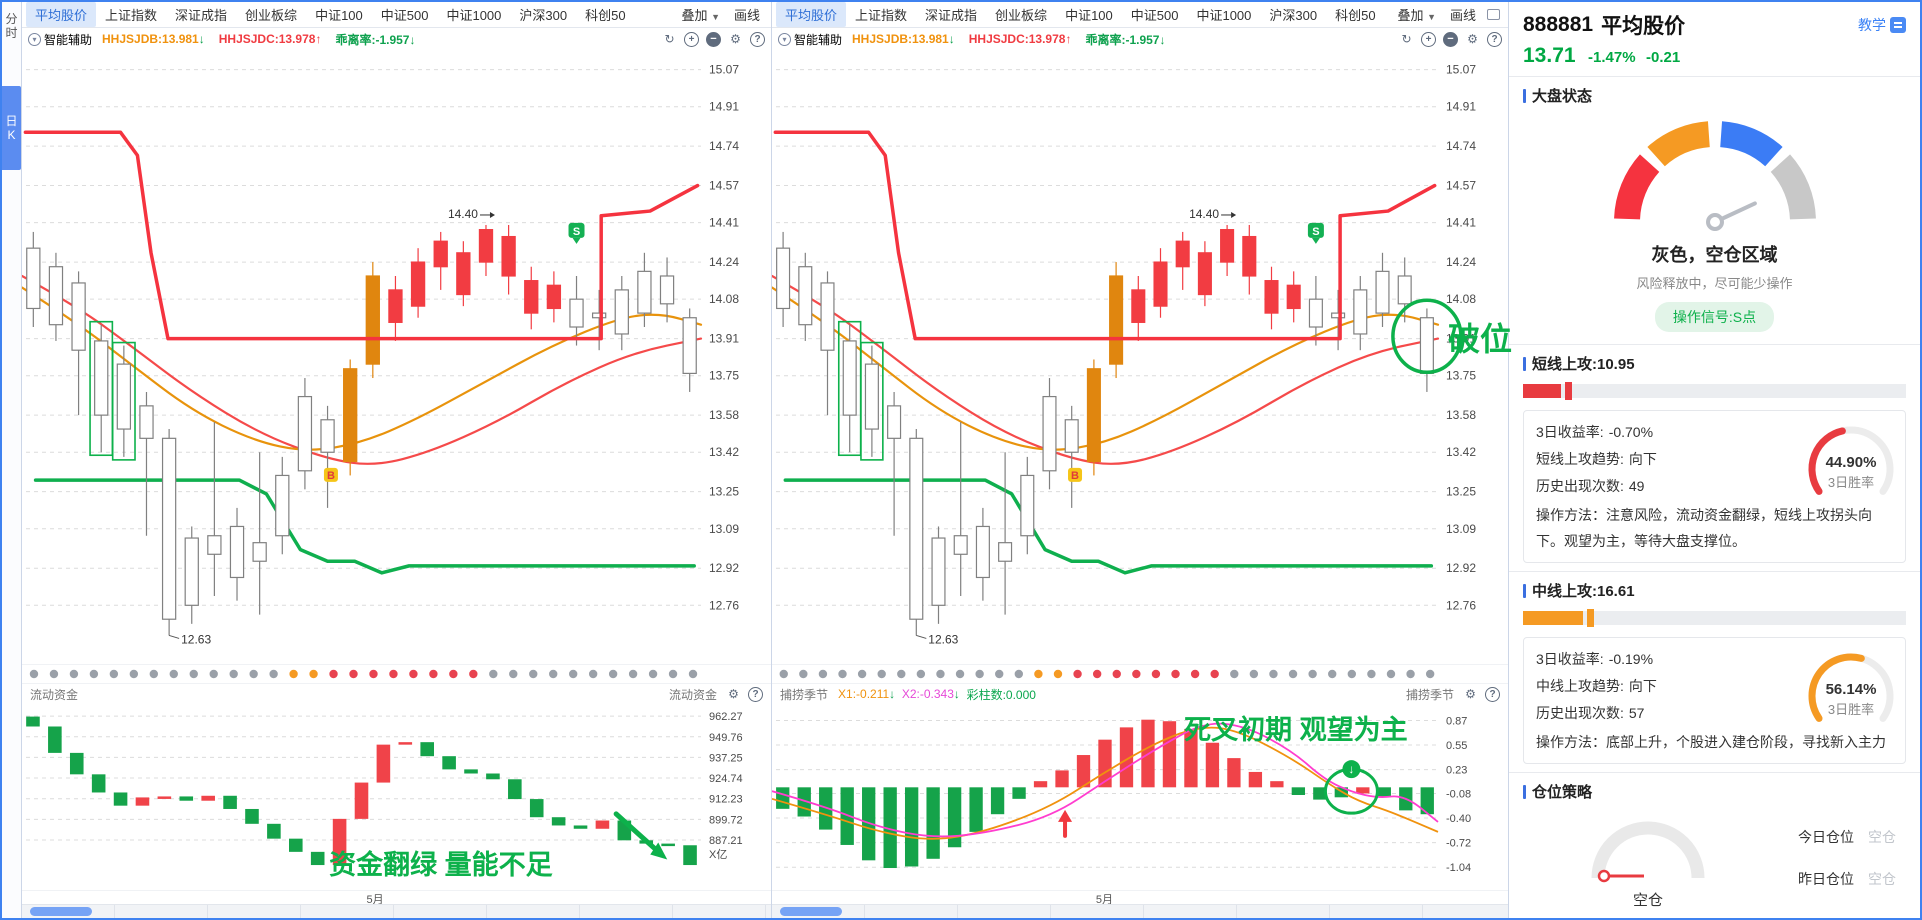  I want to click on sub-x-axis: 5月, so click(1140, 898).